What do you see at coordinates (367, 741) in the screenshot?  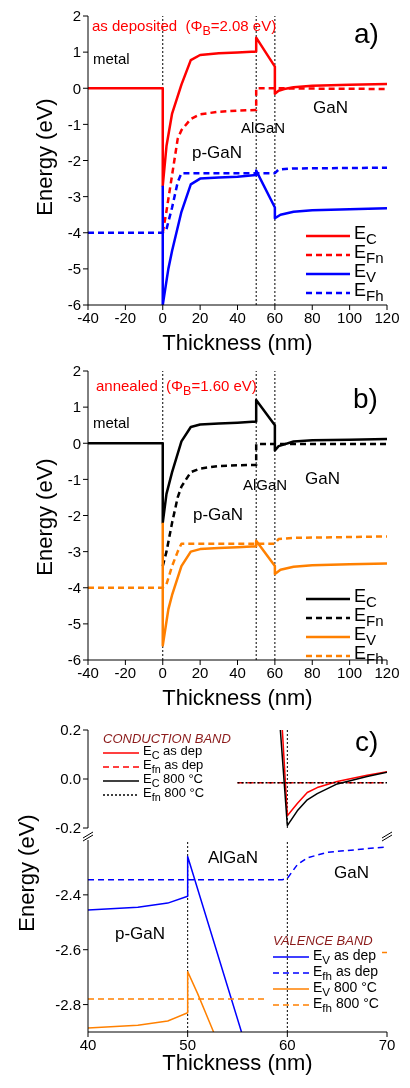 I see `annotation: c)` at bounding box center [367, 741].